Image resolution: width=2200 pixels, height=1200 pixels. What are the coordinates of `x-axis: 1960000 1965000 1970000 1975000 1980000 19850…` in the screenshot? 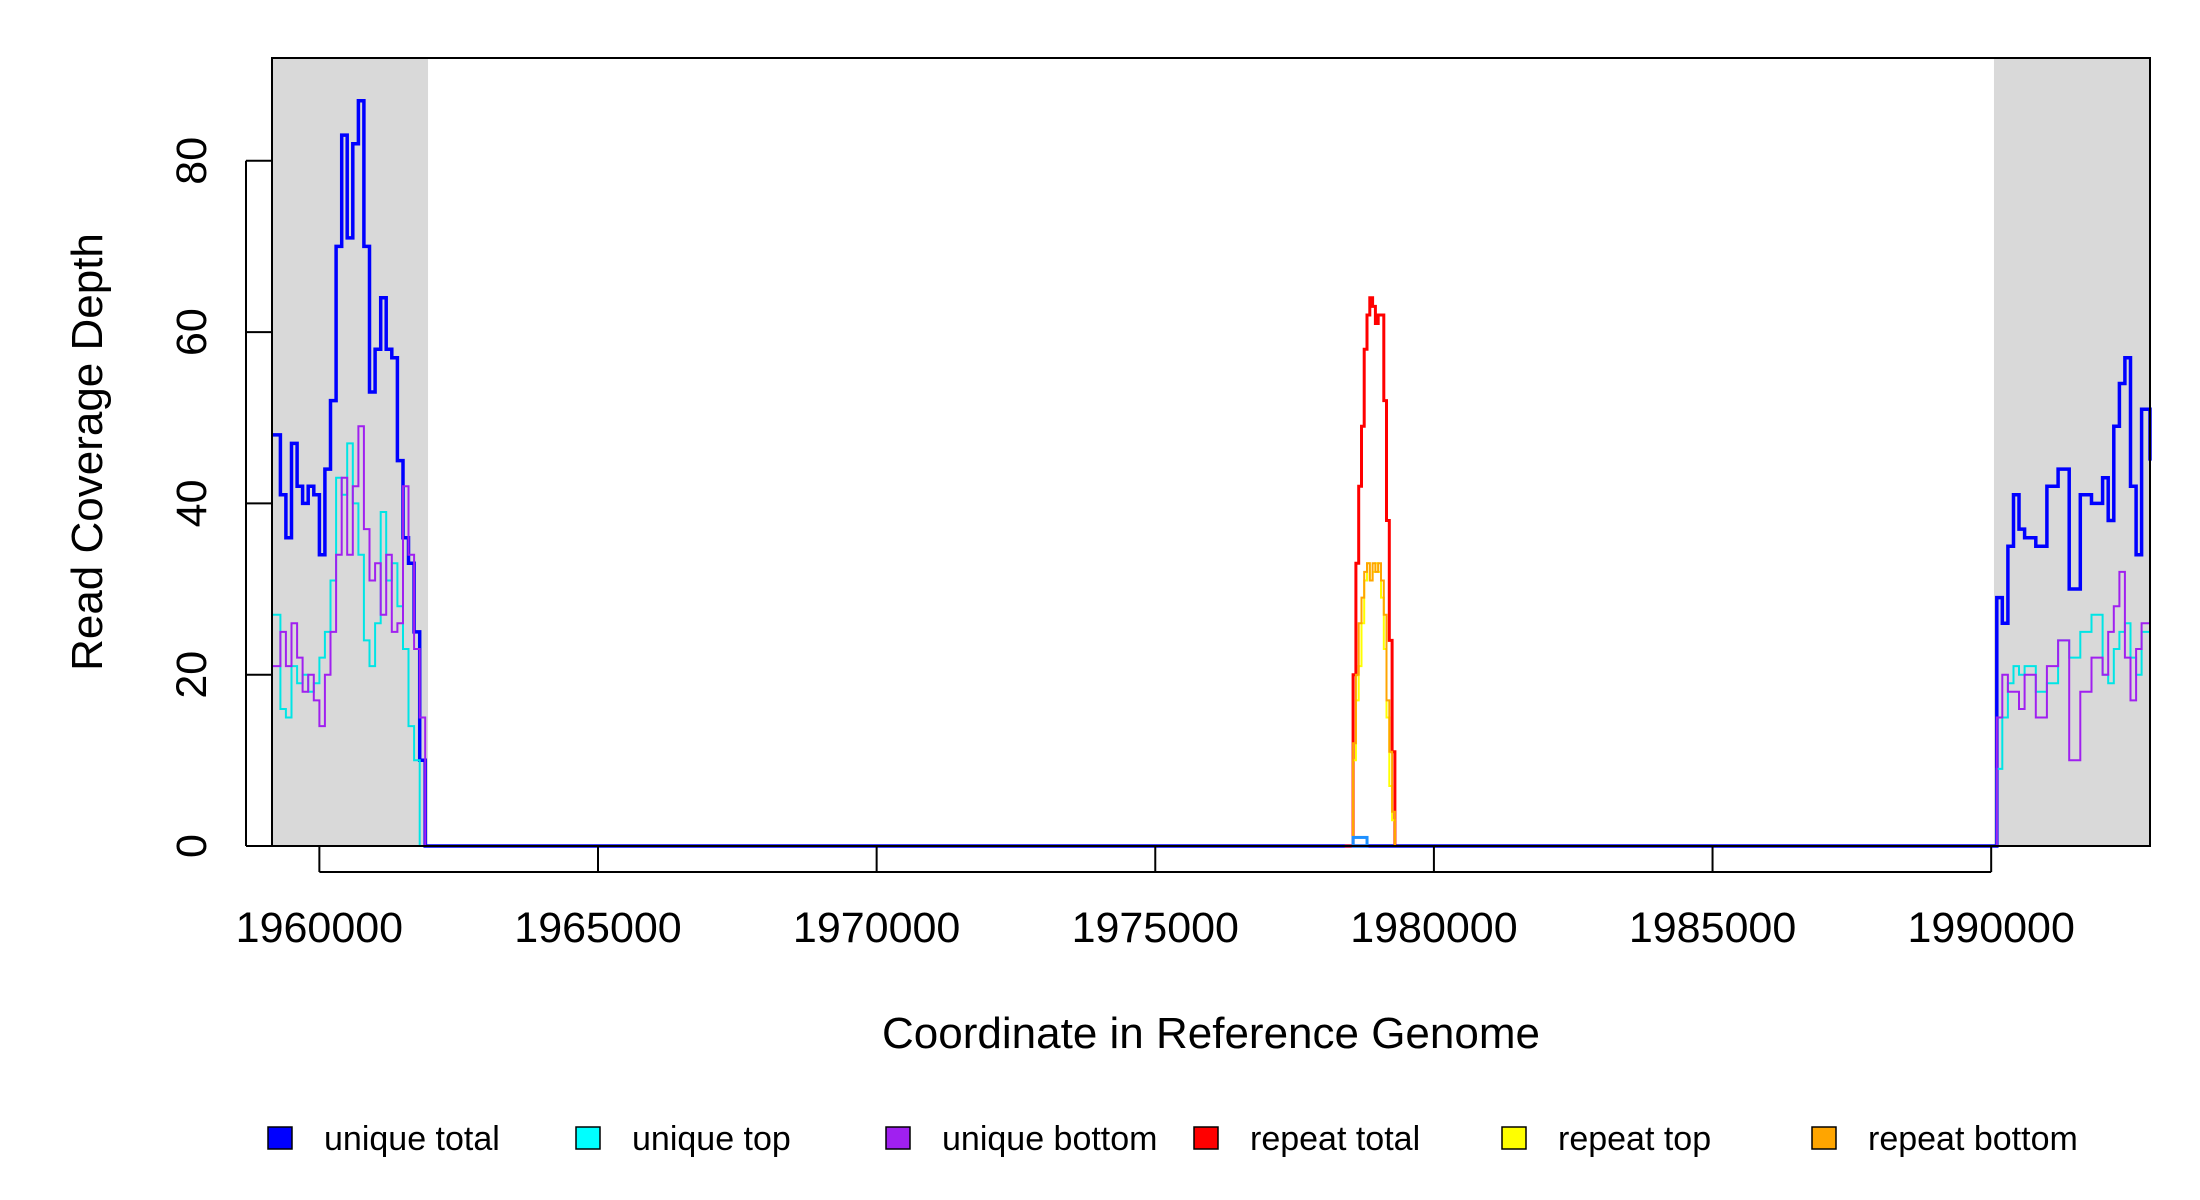 It's located at (1155, 899).